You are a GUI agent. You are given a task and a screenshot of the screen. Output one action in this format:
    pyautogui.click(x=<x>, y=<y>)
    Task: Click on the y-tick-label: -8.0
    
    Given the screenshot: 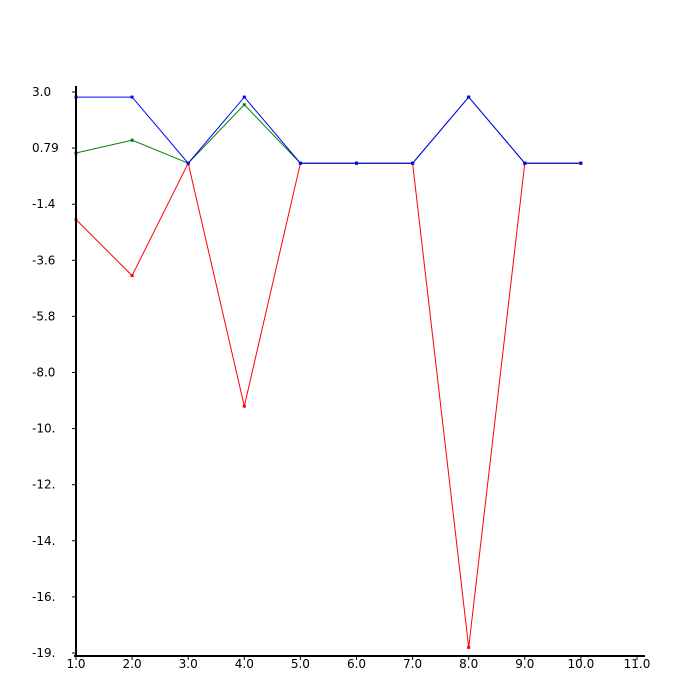 What is the action you would take?
    pyautogui.click(x=43, y=373)
    